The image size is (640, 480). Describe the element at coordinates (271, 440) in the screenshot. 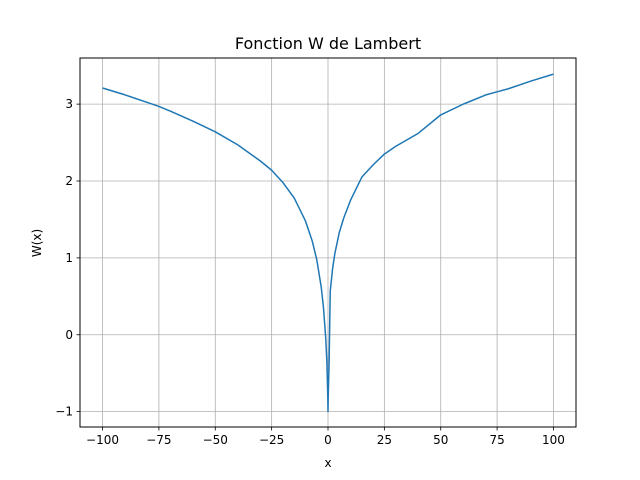

I see `x-tick-label: −25` at that location.